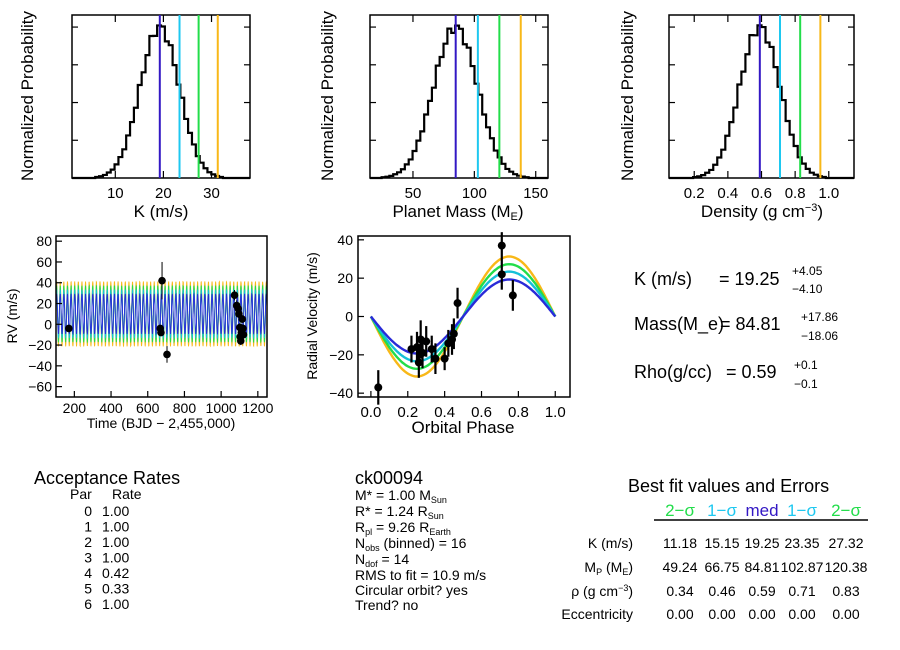 This screenshot has height=650, width=900. What do you see at coordinates (161, 423) in the screenshot?
I see `rv-xlabel: Time (BJD − 2,455,000)` at bounding box center [161, 423].